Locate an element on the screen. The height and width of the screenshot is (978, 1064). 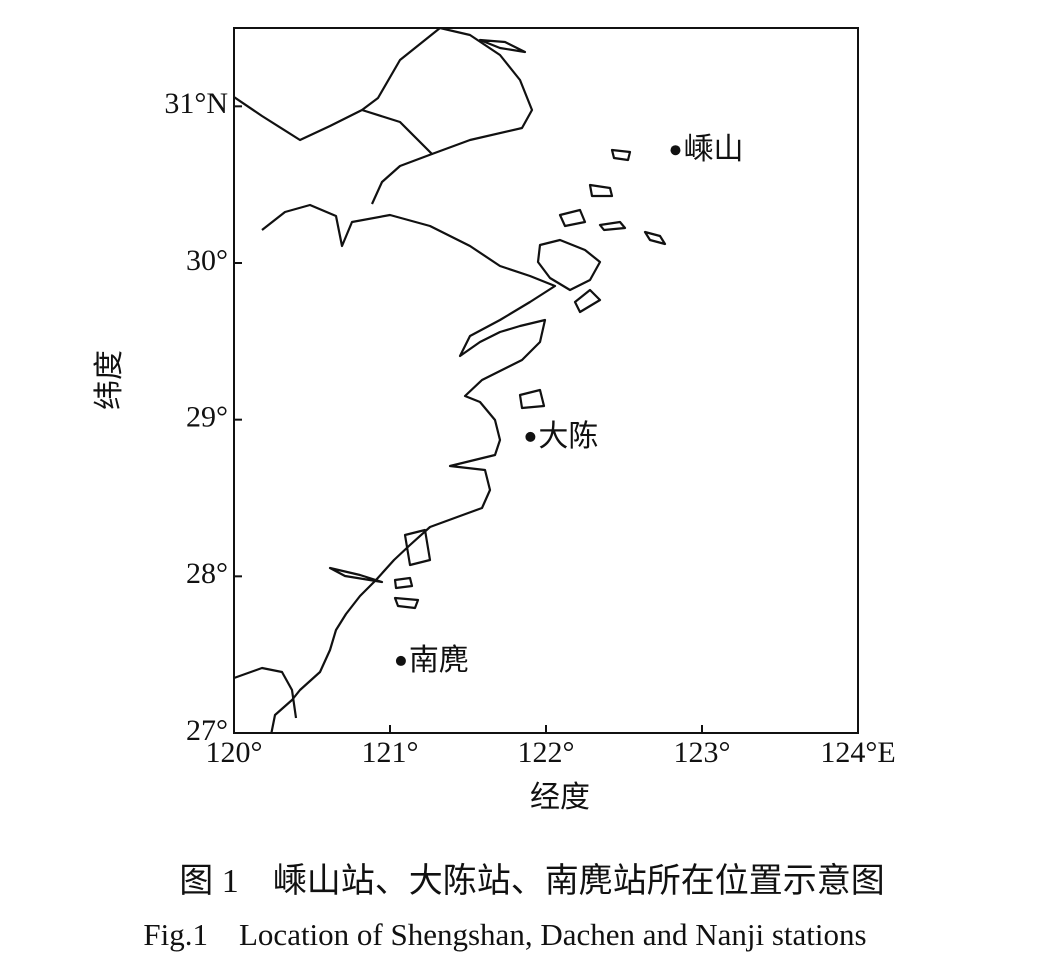
caption-chinese: 图 1 嵊山站、大陈站、南麂站所在位置示意图 is located at coordinates (532, 881).